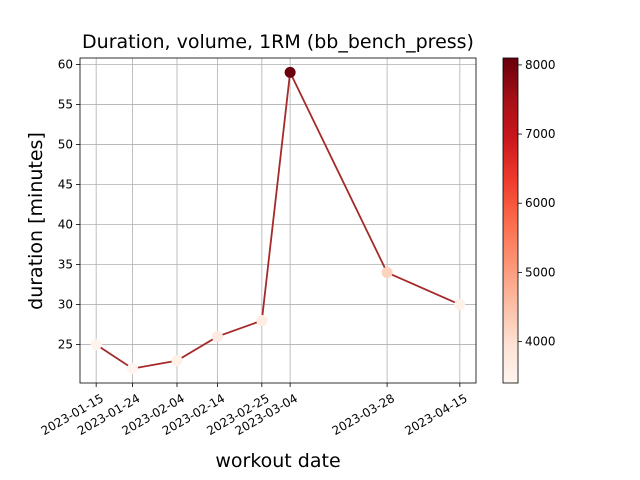  I want to click on y-axis-ticks: 25 30 35 40 45 50 55 60, so click(69, 204).